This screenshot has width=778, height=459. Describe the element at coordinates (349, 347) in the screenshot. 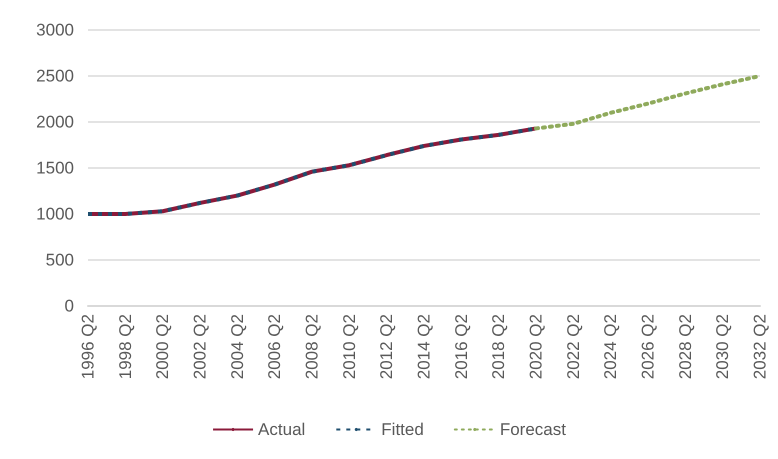

I see `x-tick-label: 2010 Q2` at that location.